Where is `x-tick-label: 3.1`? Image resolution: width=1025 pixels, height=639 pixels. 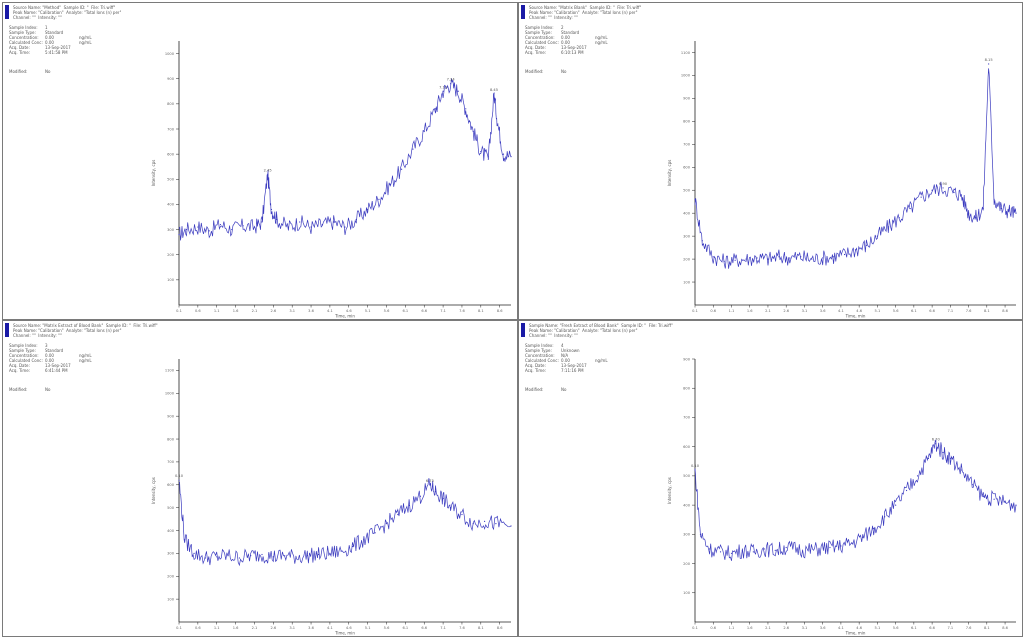
x-tick-label: 3.1 is located at coordinates (292, 628).